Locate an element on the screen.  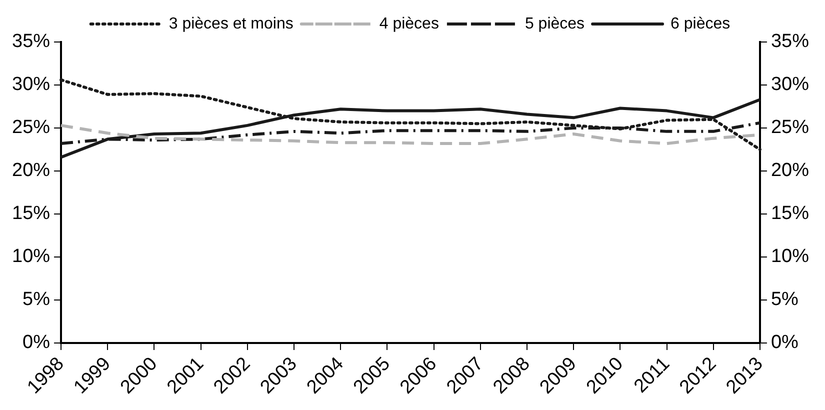
y-tick-label: 20% is located at coordinates (31, 171).